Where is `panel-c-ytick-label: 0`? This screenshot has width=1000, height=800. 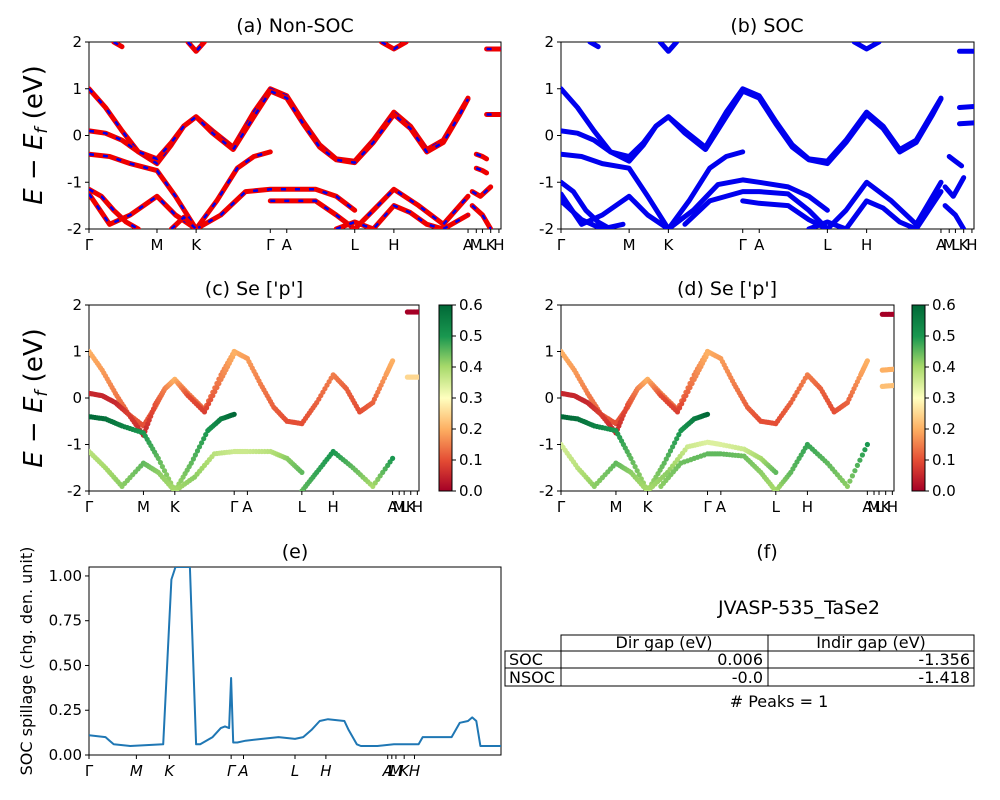
panel-c-ytick-label: 0 is located at coordinates (77, 398).